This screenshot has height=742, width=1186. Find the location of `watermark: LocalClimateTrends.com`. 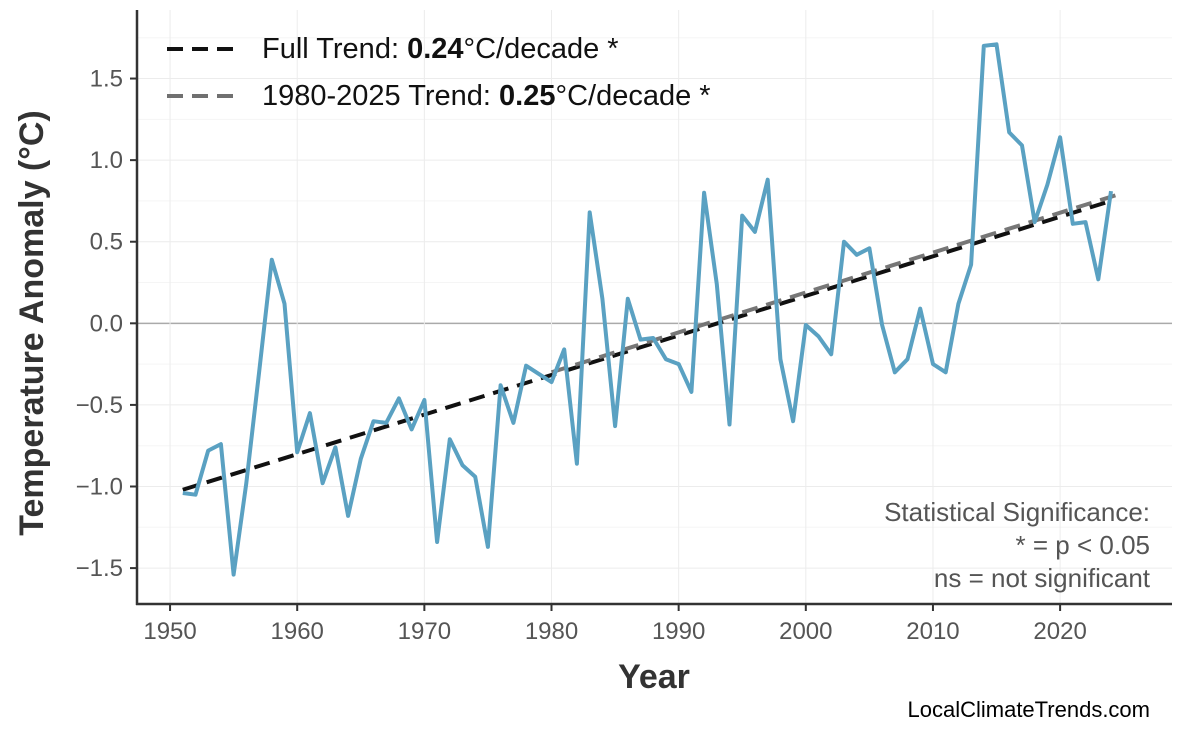

watermark: LocalClimateTrends.com is located at coordinates (1029, 709).